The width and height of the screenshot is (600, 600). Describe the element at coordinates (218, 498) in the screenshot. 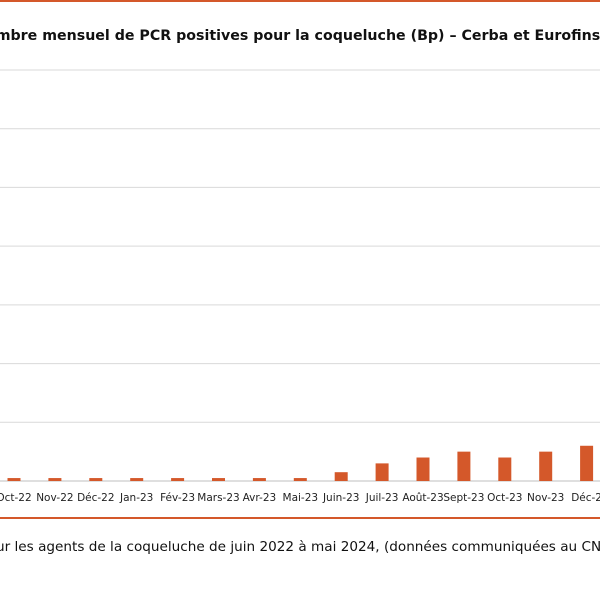

I see `x-tick-label: Mars-23` at that location.